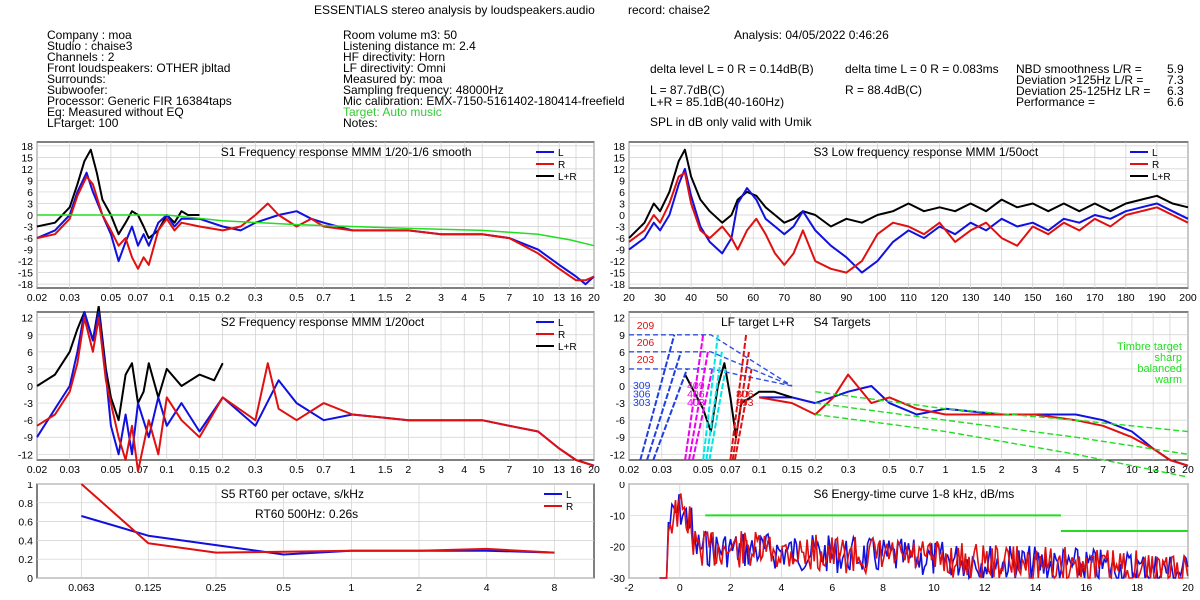  Describe the element at coordinates (1175, 69) in the screenshot. I see `metric-value: 5.9` at that location.